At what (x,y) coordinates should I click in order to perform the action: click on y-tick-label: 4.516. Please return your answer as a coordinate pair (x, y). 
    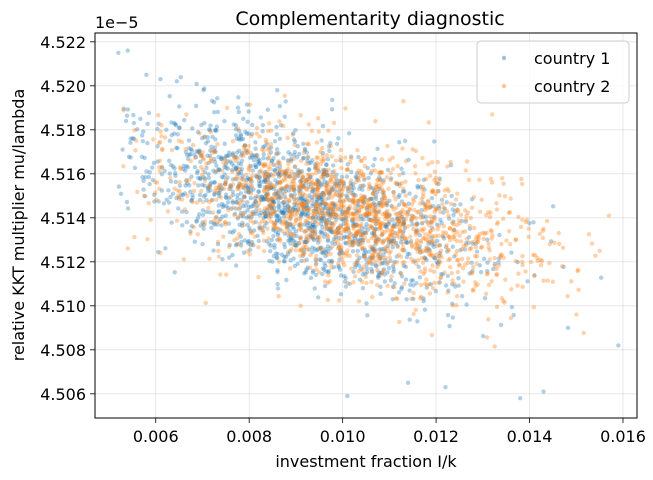
    Looking at the image, I should click on (63, 174).